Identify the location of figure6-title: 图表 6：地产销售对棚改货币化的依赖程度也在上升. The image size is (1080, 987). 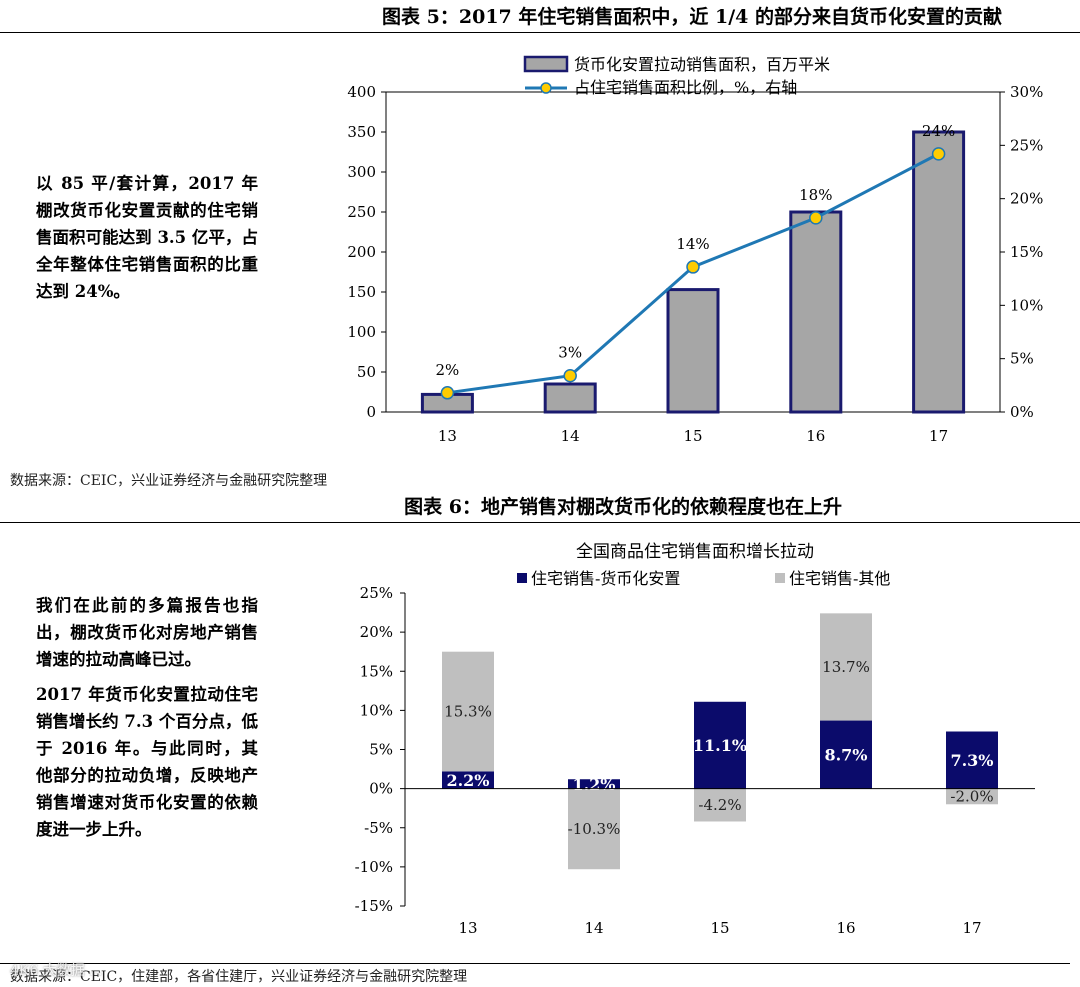
(623, 507).